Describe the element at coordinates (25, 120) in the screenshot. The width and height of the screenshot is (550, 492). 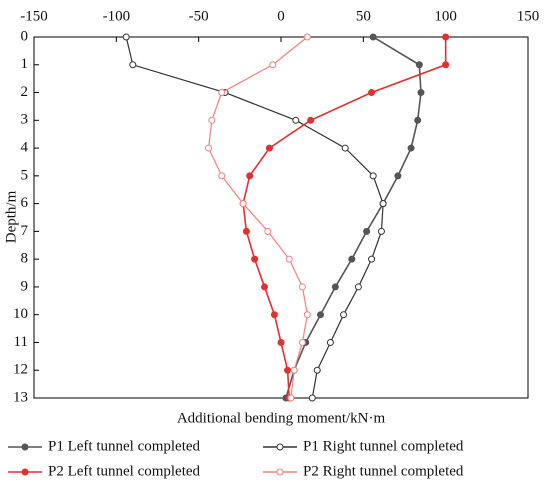
I see `y-tick-label: 3` at that location.